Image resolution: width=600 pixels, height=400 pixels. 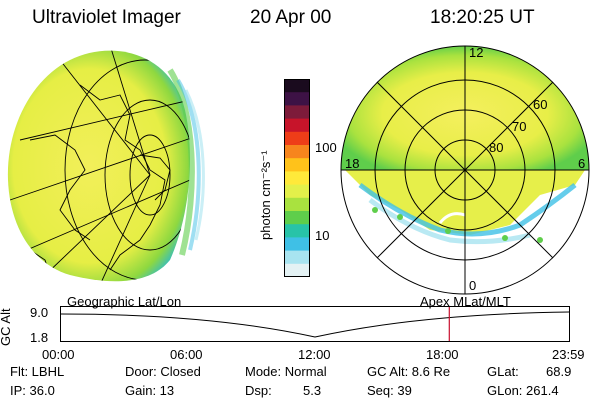 I want to click on colorbar-tick-100: 100, so click(x=326, y=147).